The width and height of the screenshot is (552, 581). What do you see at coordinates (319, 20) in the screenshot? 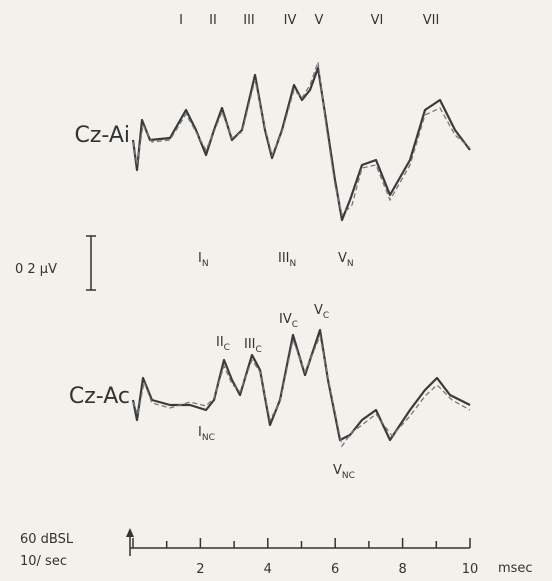
I see `peak-label: V` at bounding box center [319, 20].